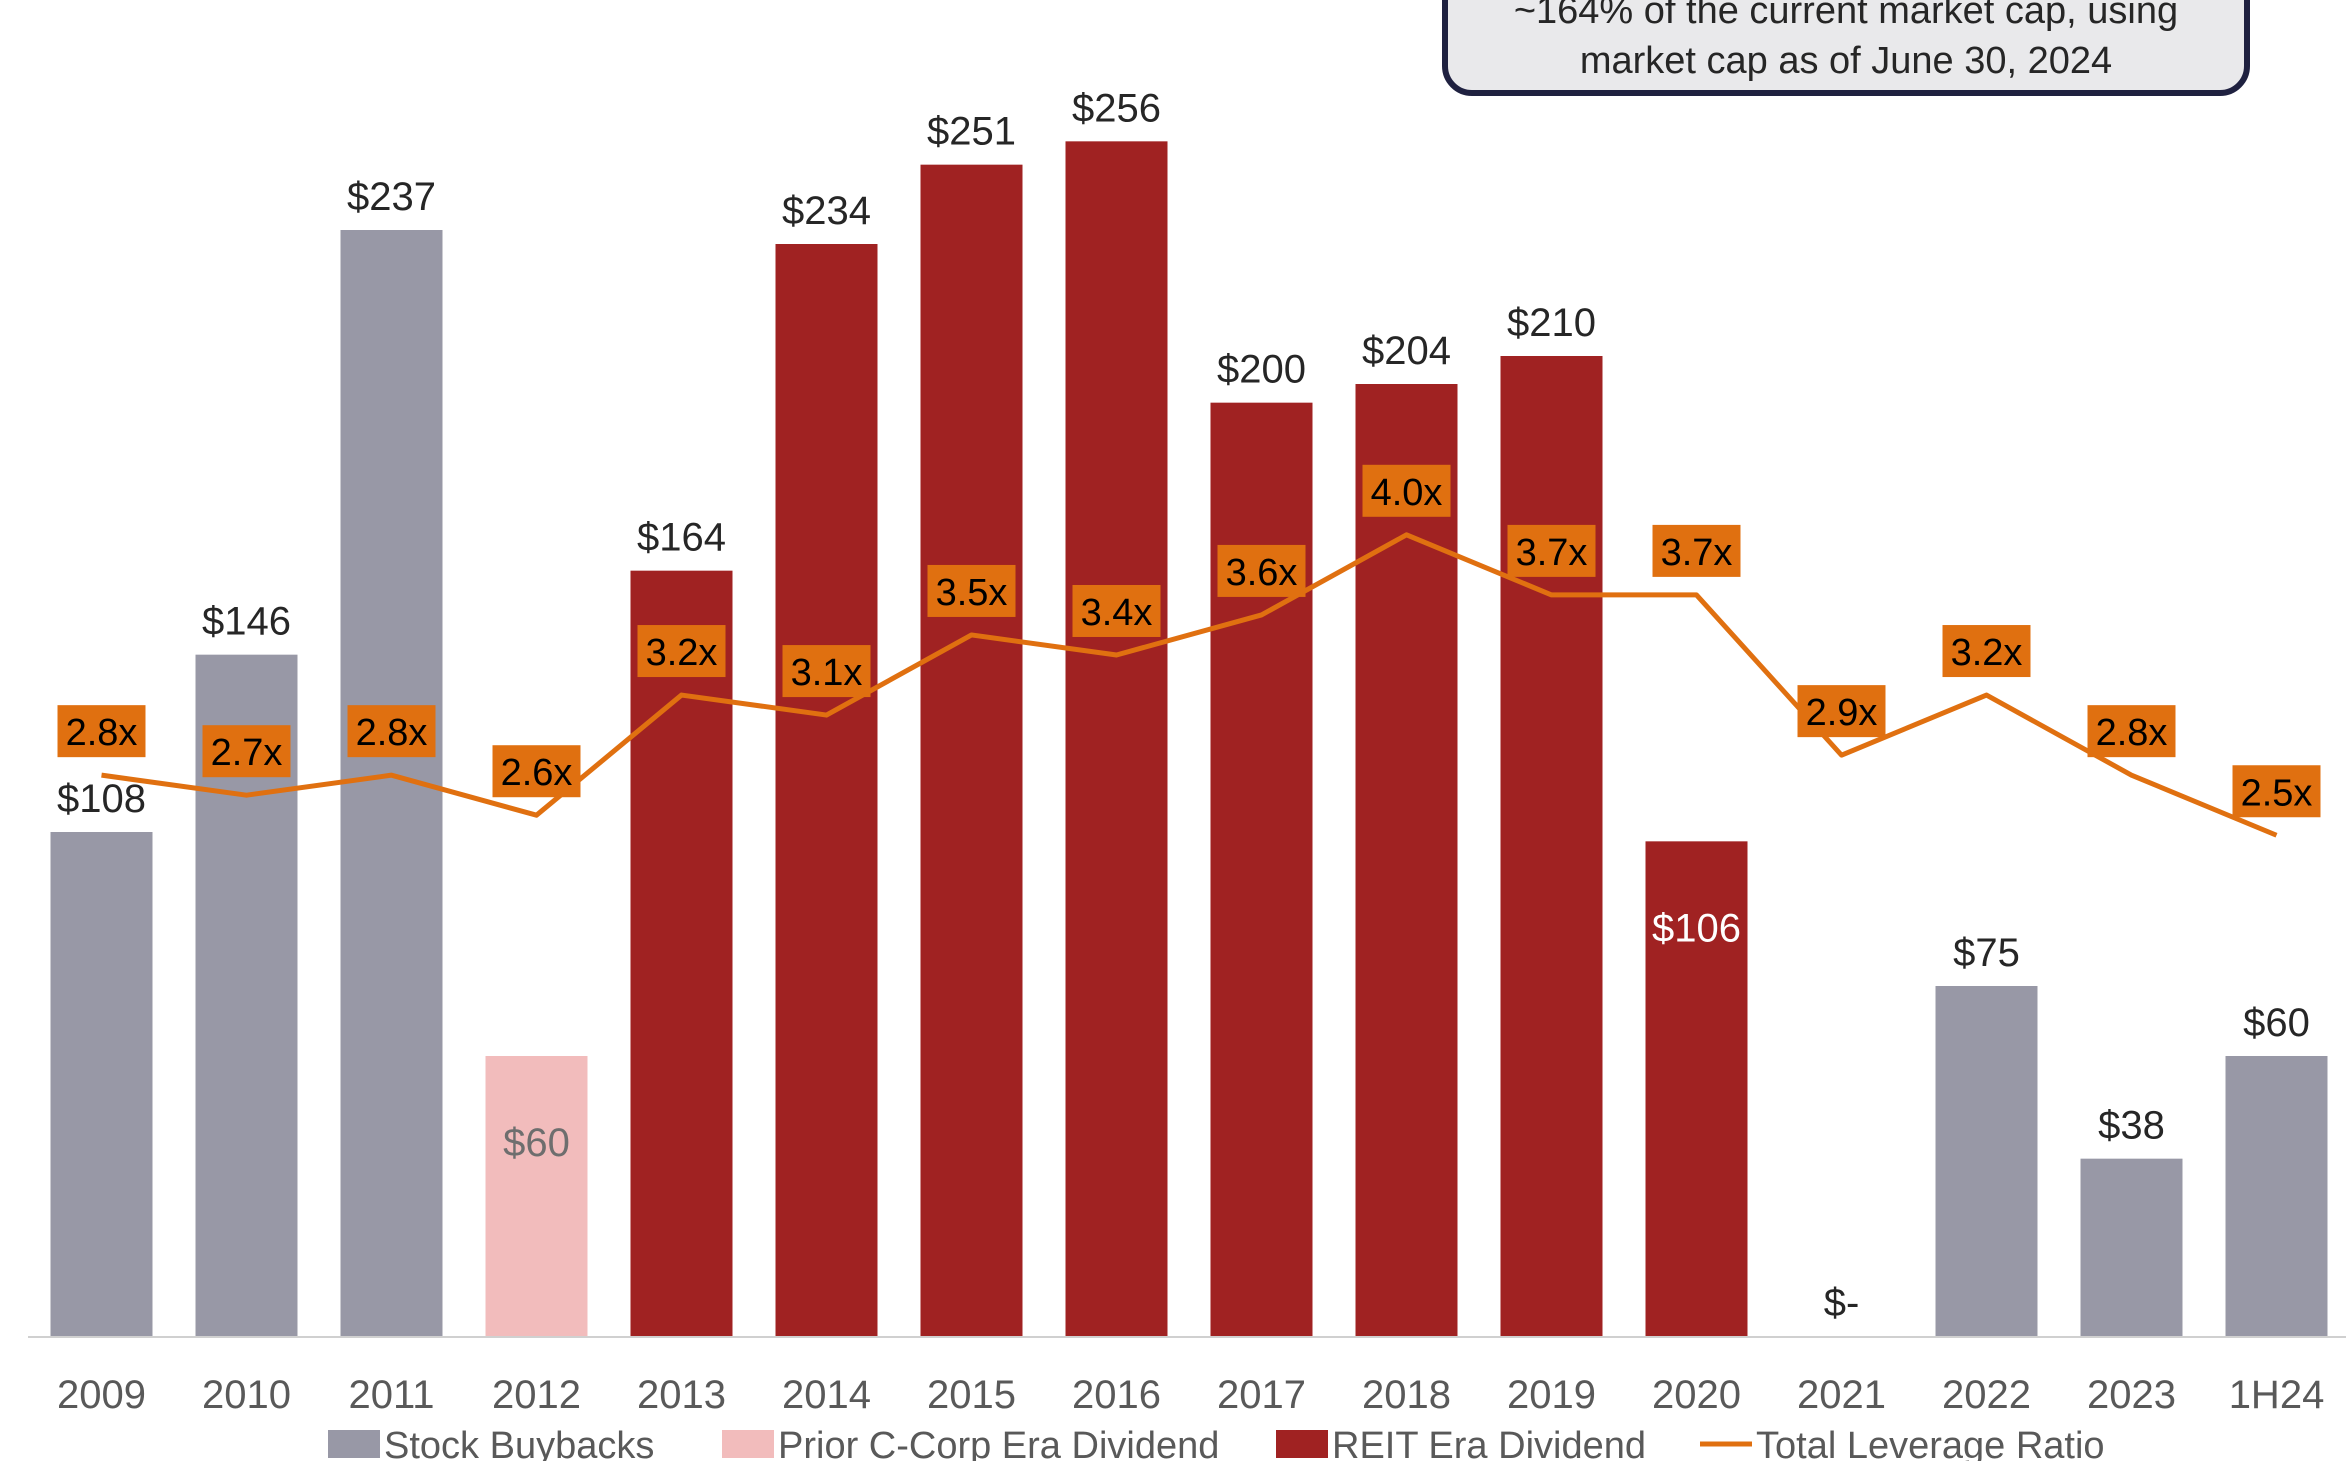  I want to click on leverage-label-text: 2.6x, so click(537, 773).